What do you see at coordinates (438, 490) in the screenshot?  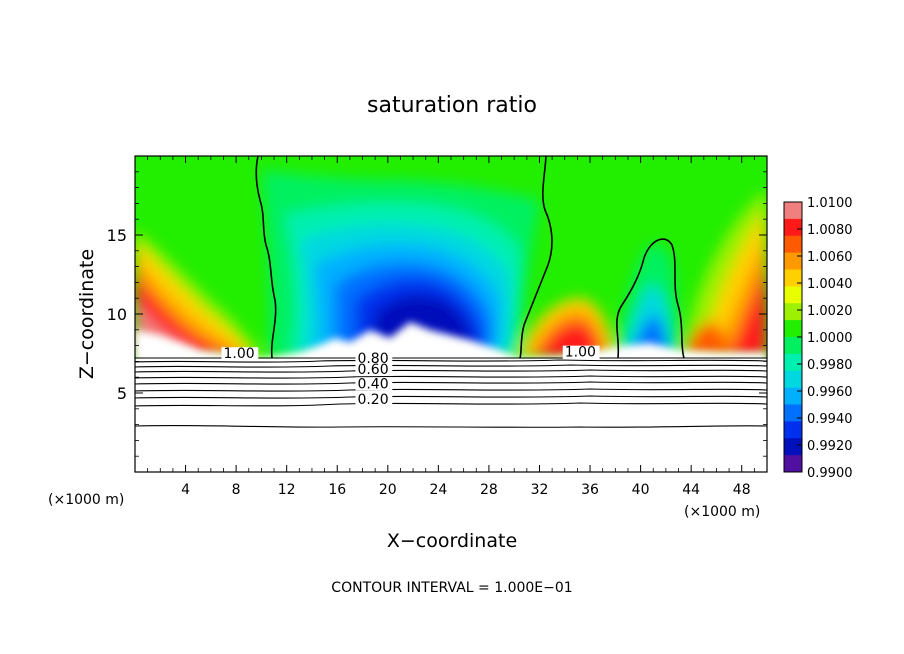 I see `x-tick-label: 24` at bounding box center [438, 490].